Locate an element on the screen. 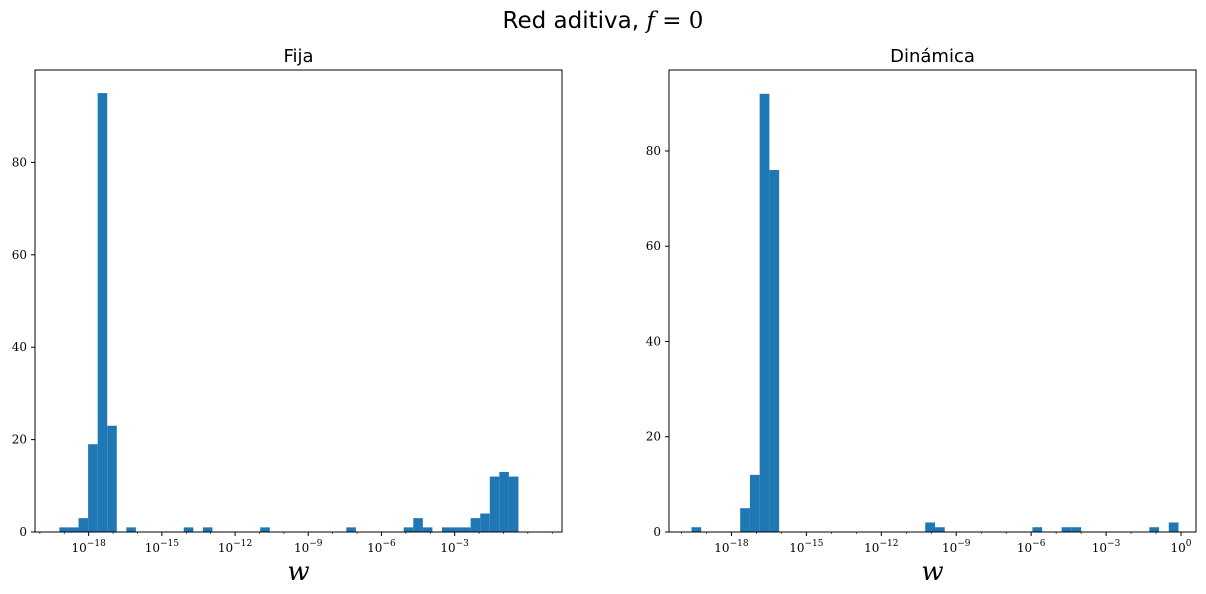  figure-suptitle: Red aditiva, f = 0 is located at coordinates (603, 21).